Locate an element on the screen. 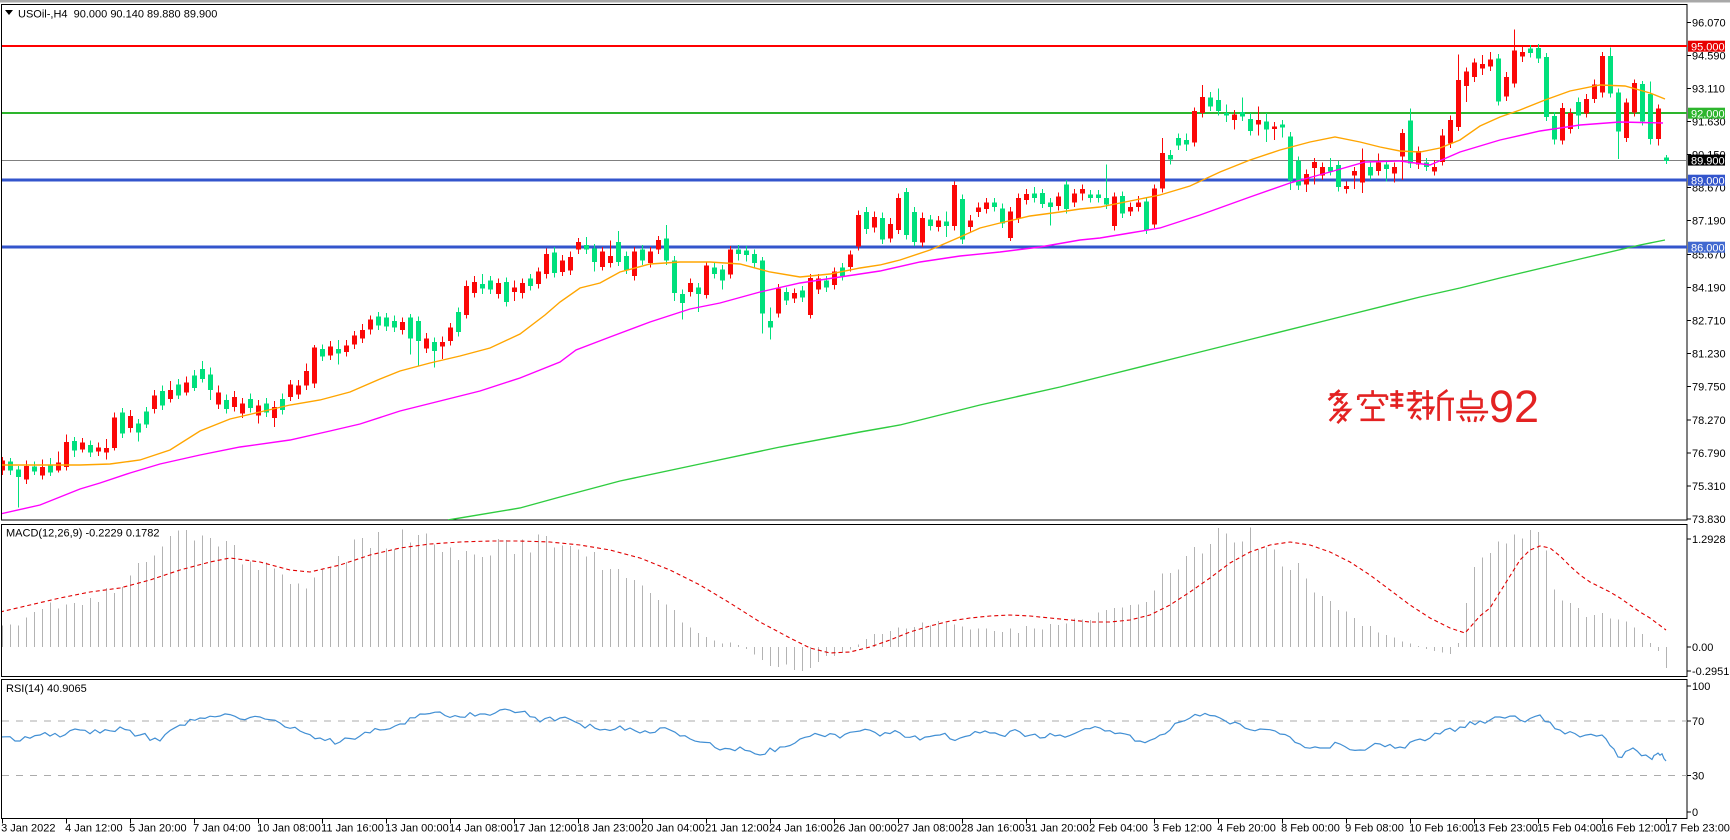 The width and height of the screenshot is (1730, 840). svg-text: 17 Feb 23:00 is located at coordinates (1697, 829).